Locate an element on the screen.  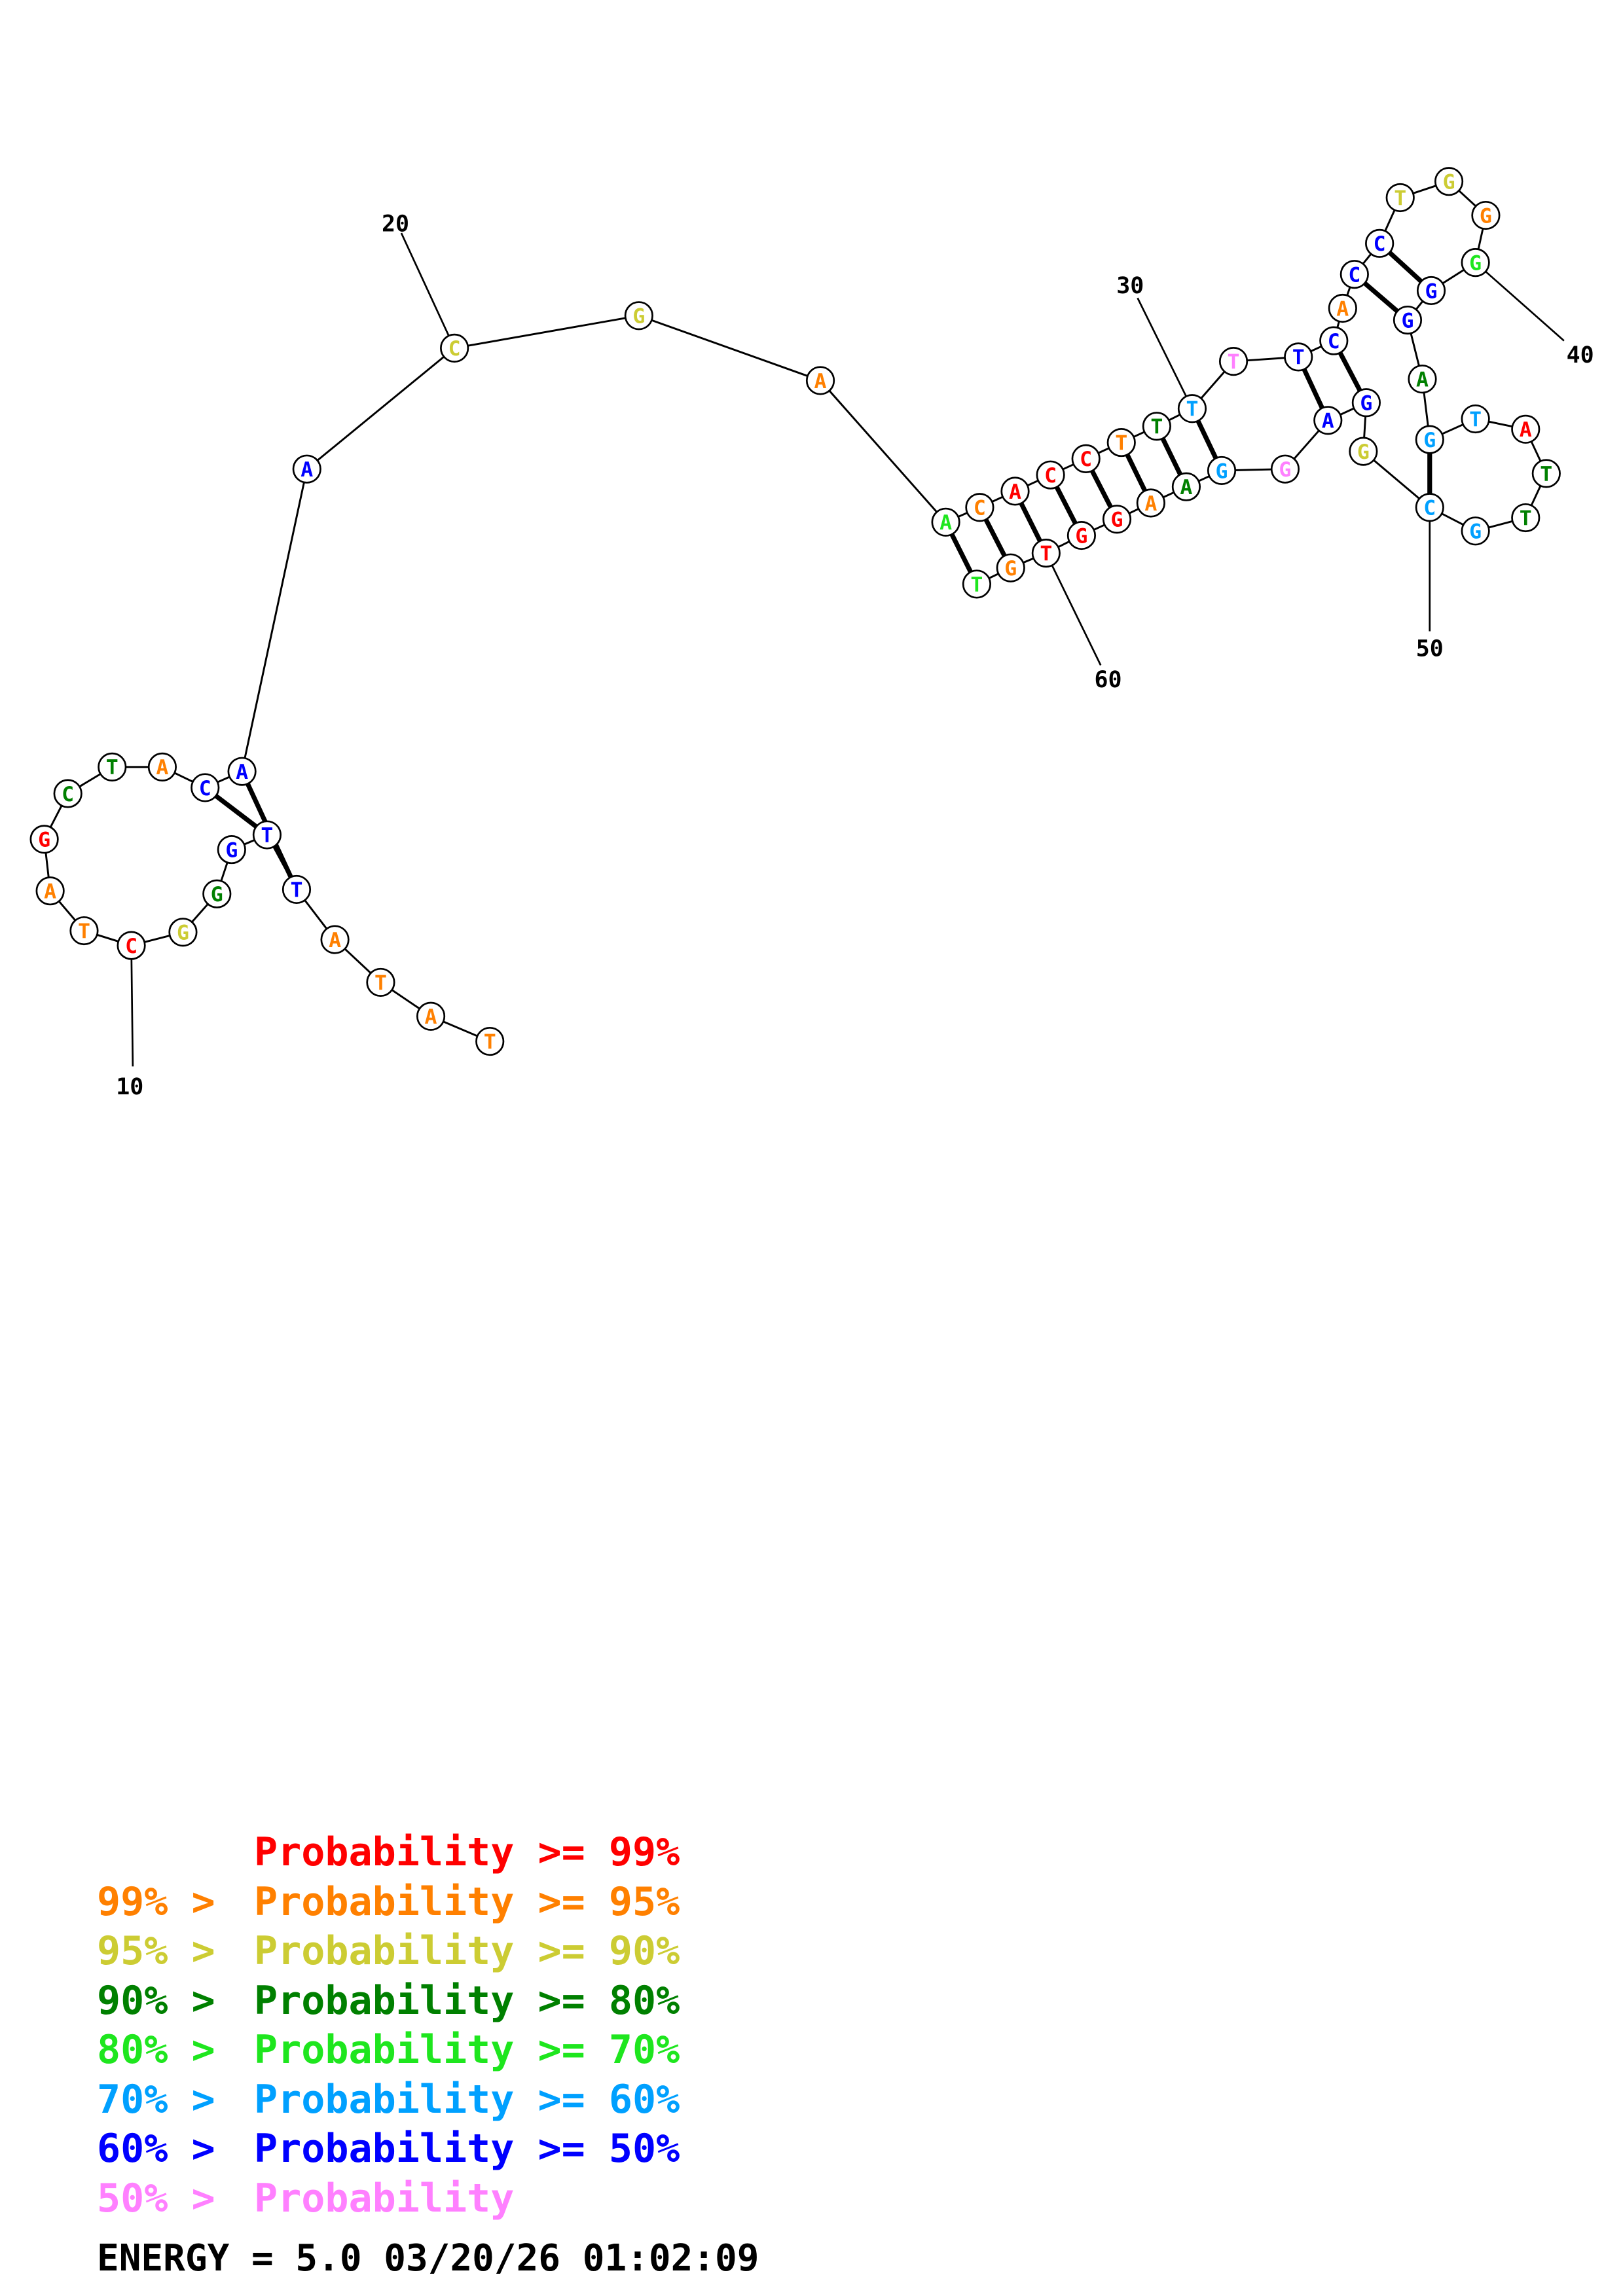
legend-label: Probability >= 95% is located at coordinates (467, 1901).